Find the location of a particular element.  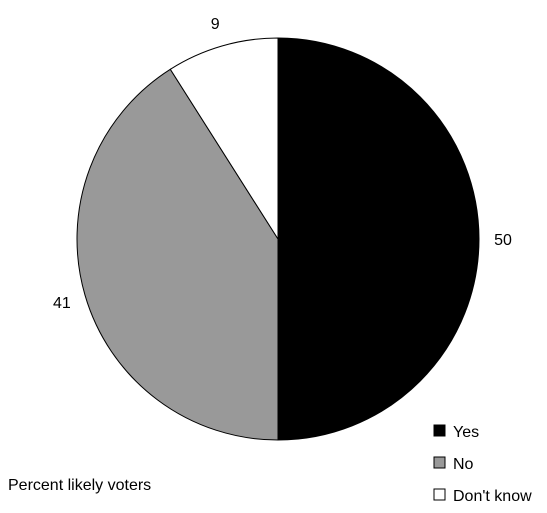

pie-slice-don-t-know is located at coordinates (224, 139).